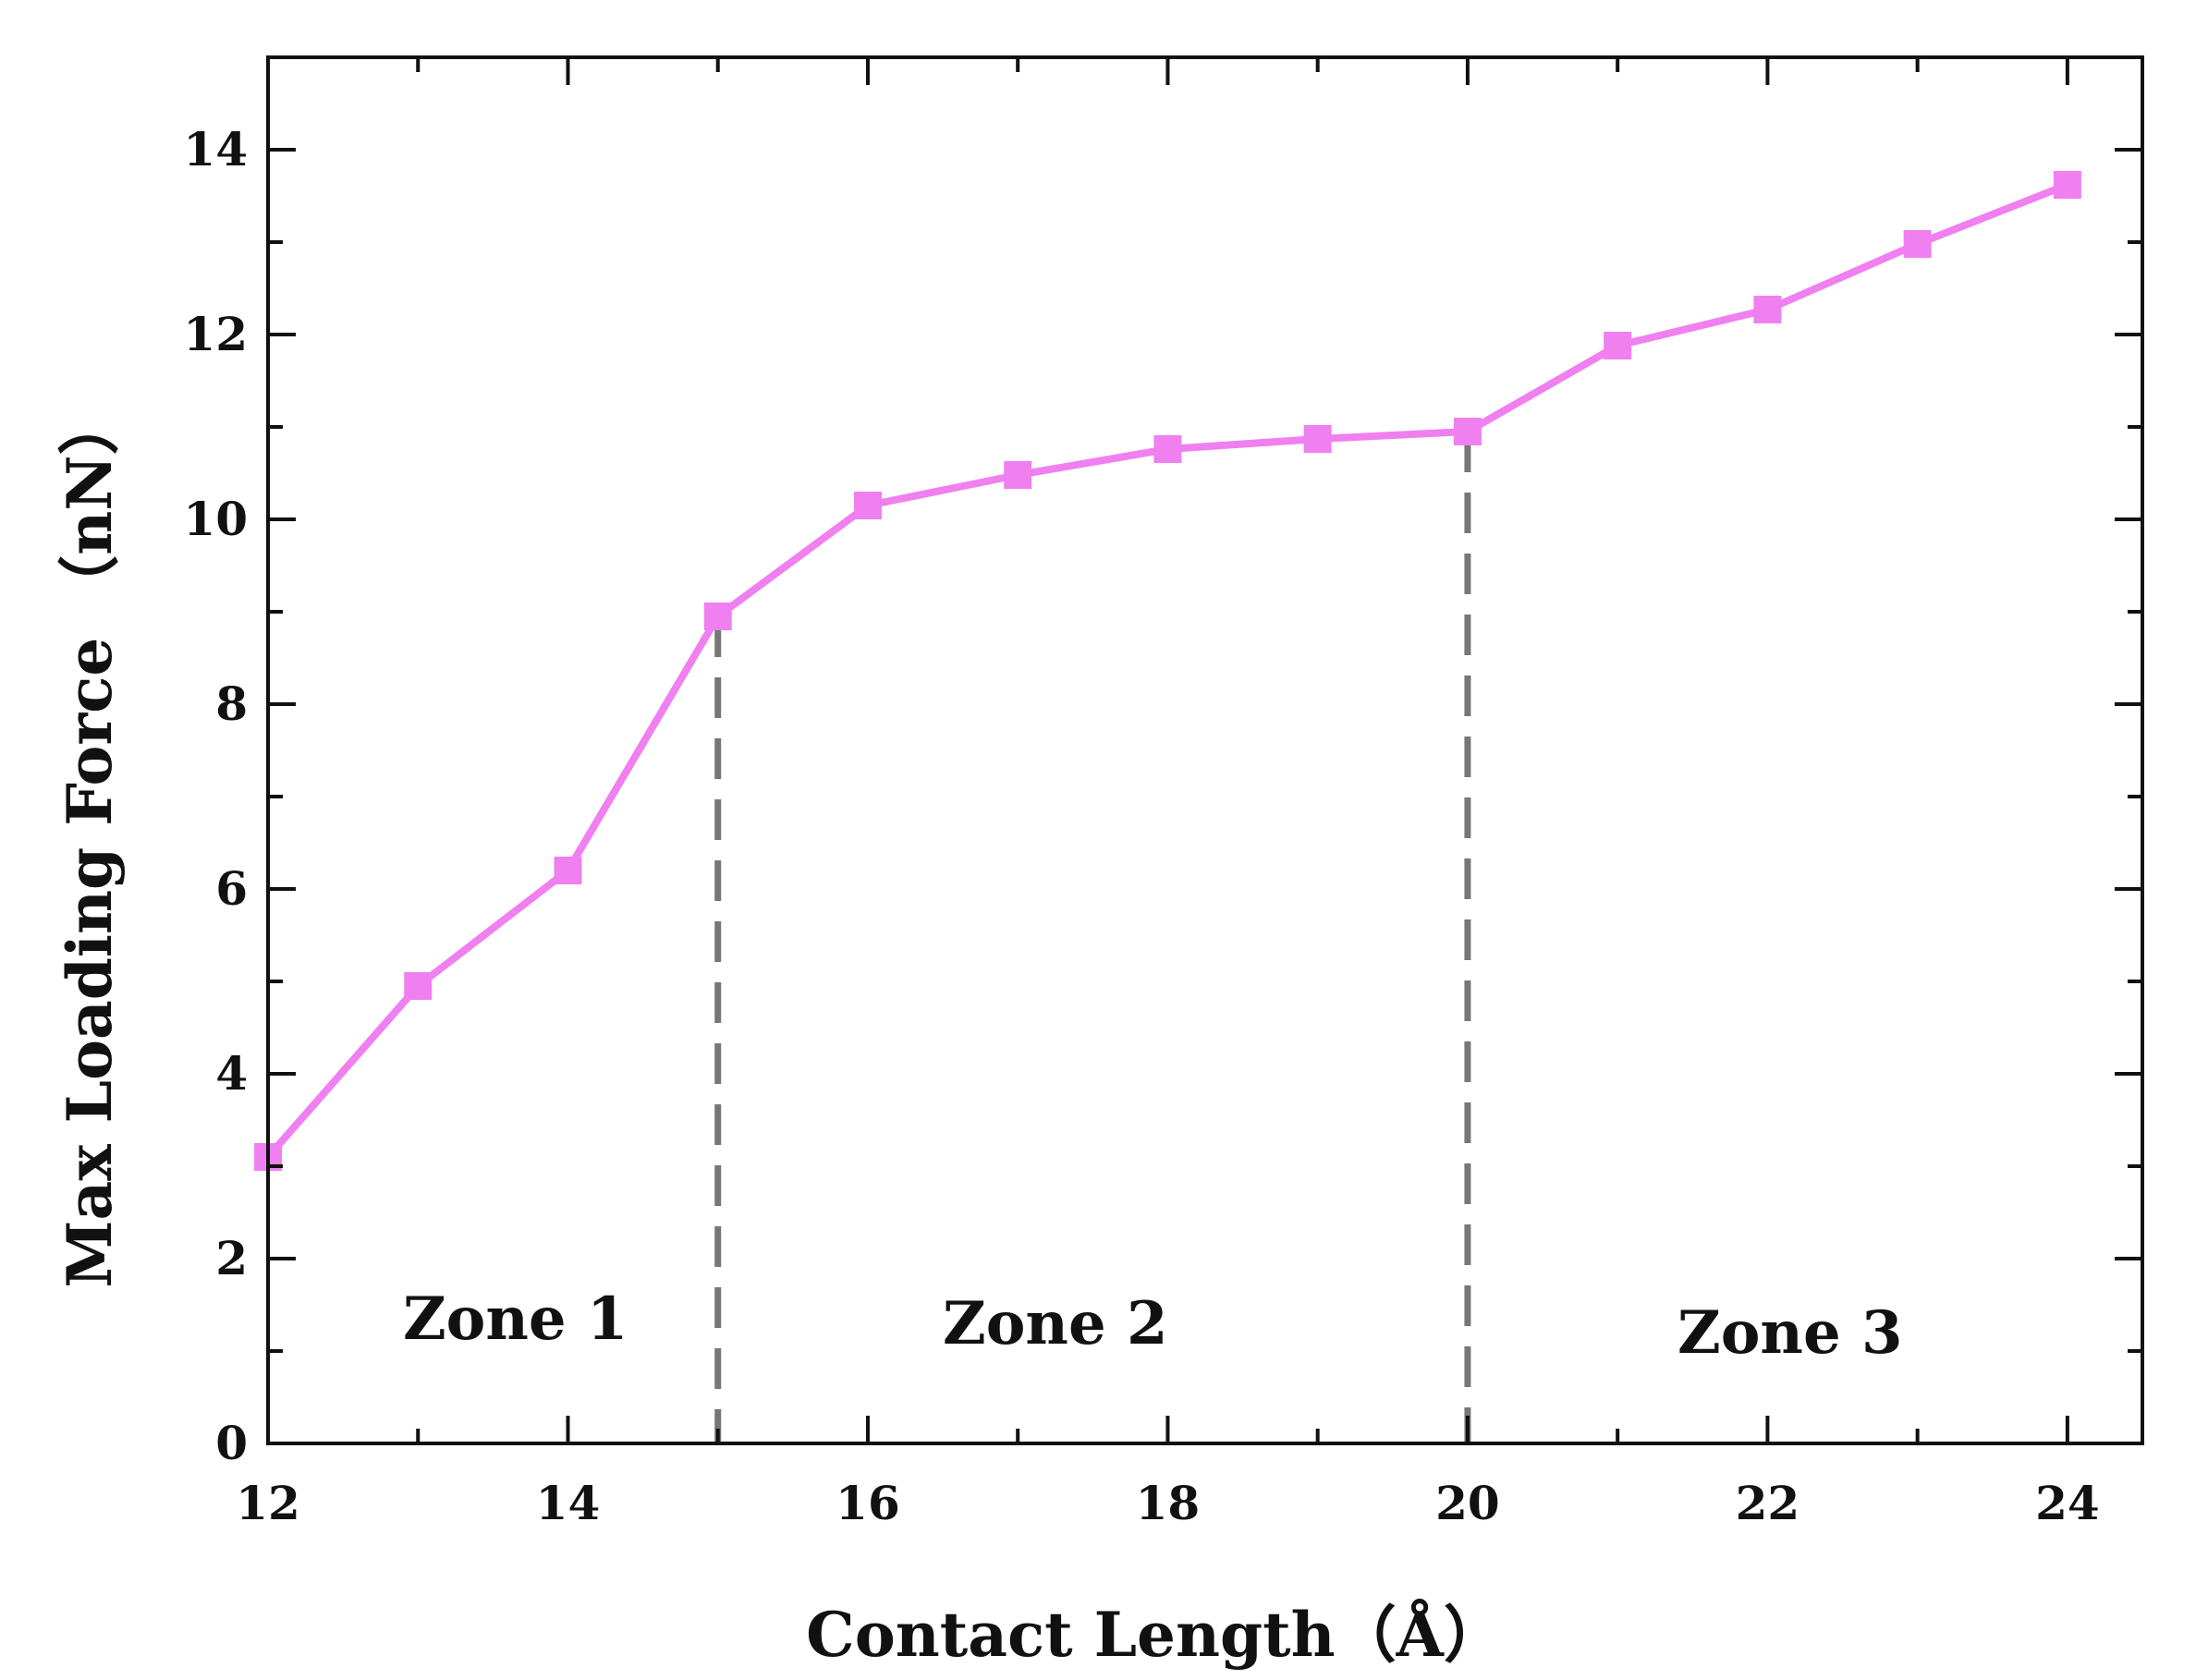  Describe the element at coordinates (515, 1319) in the screenshot. I see `zone-label: Zone 1` at that location.